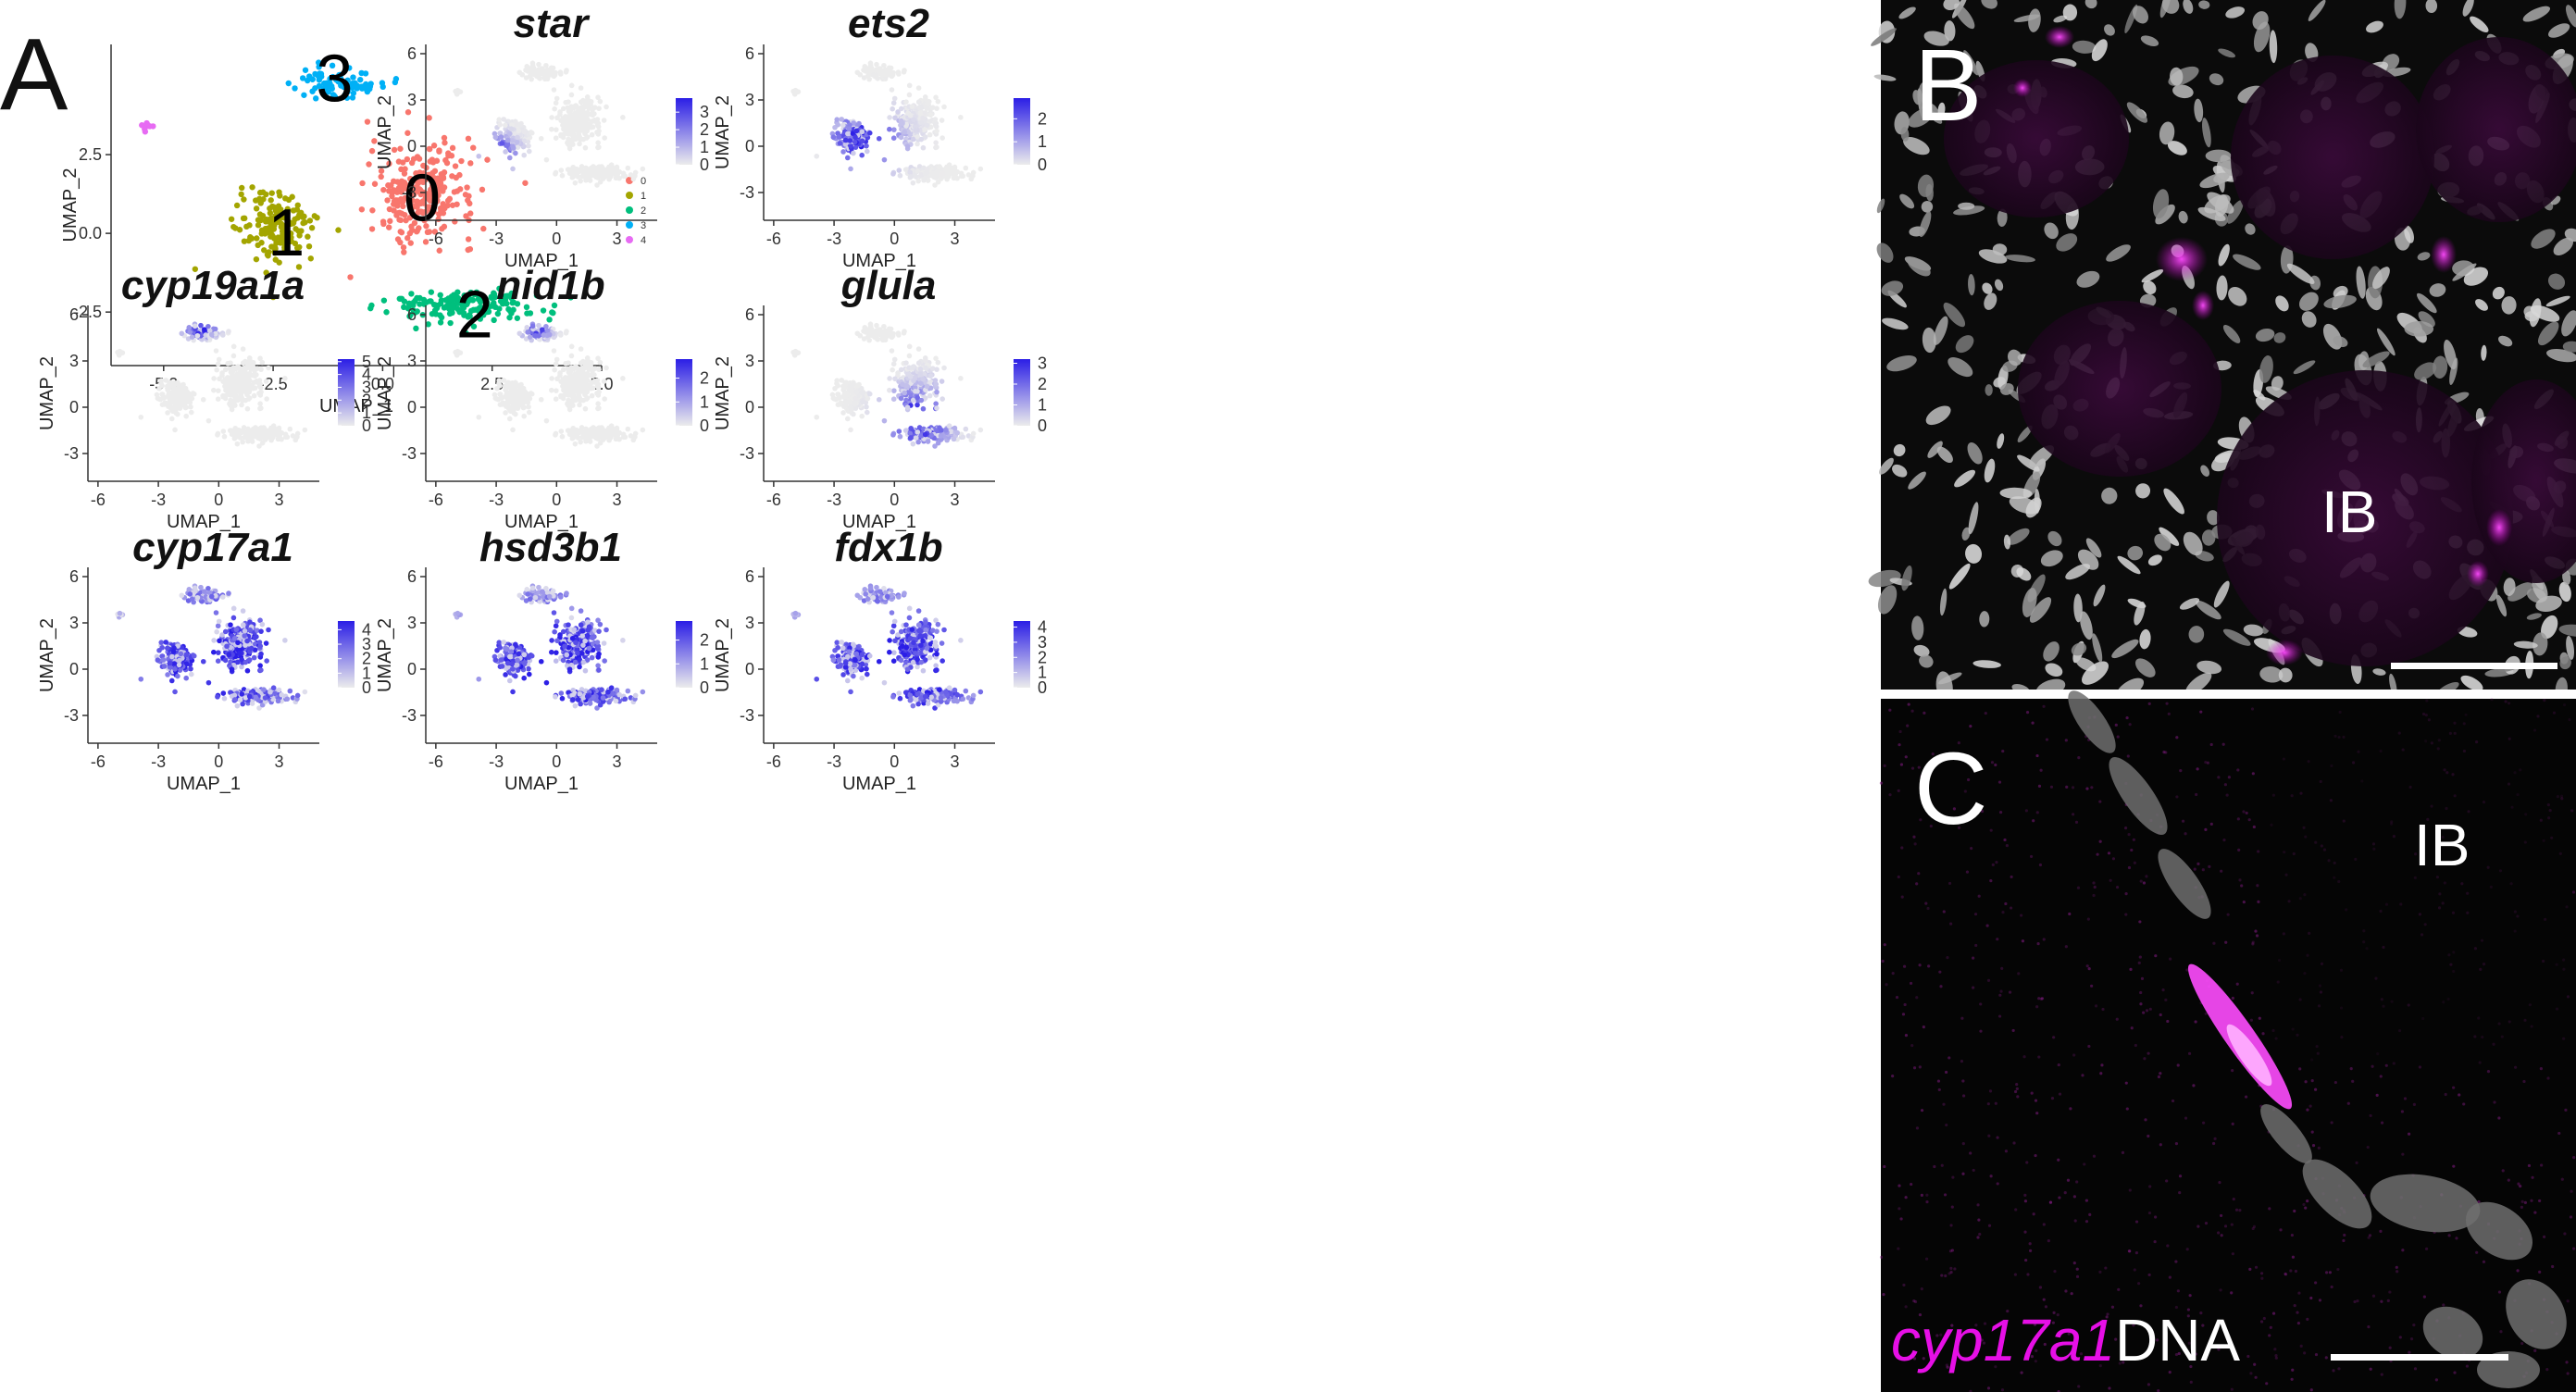 This screenshot has width=2576, height=1392. I want to click on plot-title: star, so click(552, 23).